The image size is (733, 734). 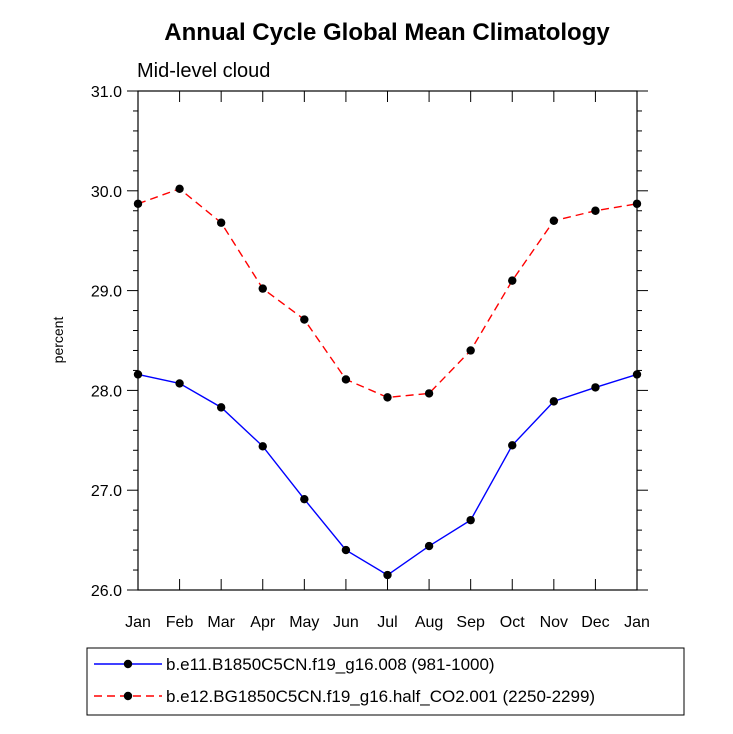 What do you see at coordinates (263, 622) in the screenshot?
I see `x-tick-label: Apr` at bounding box center [263, 622].